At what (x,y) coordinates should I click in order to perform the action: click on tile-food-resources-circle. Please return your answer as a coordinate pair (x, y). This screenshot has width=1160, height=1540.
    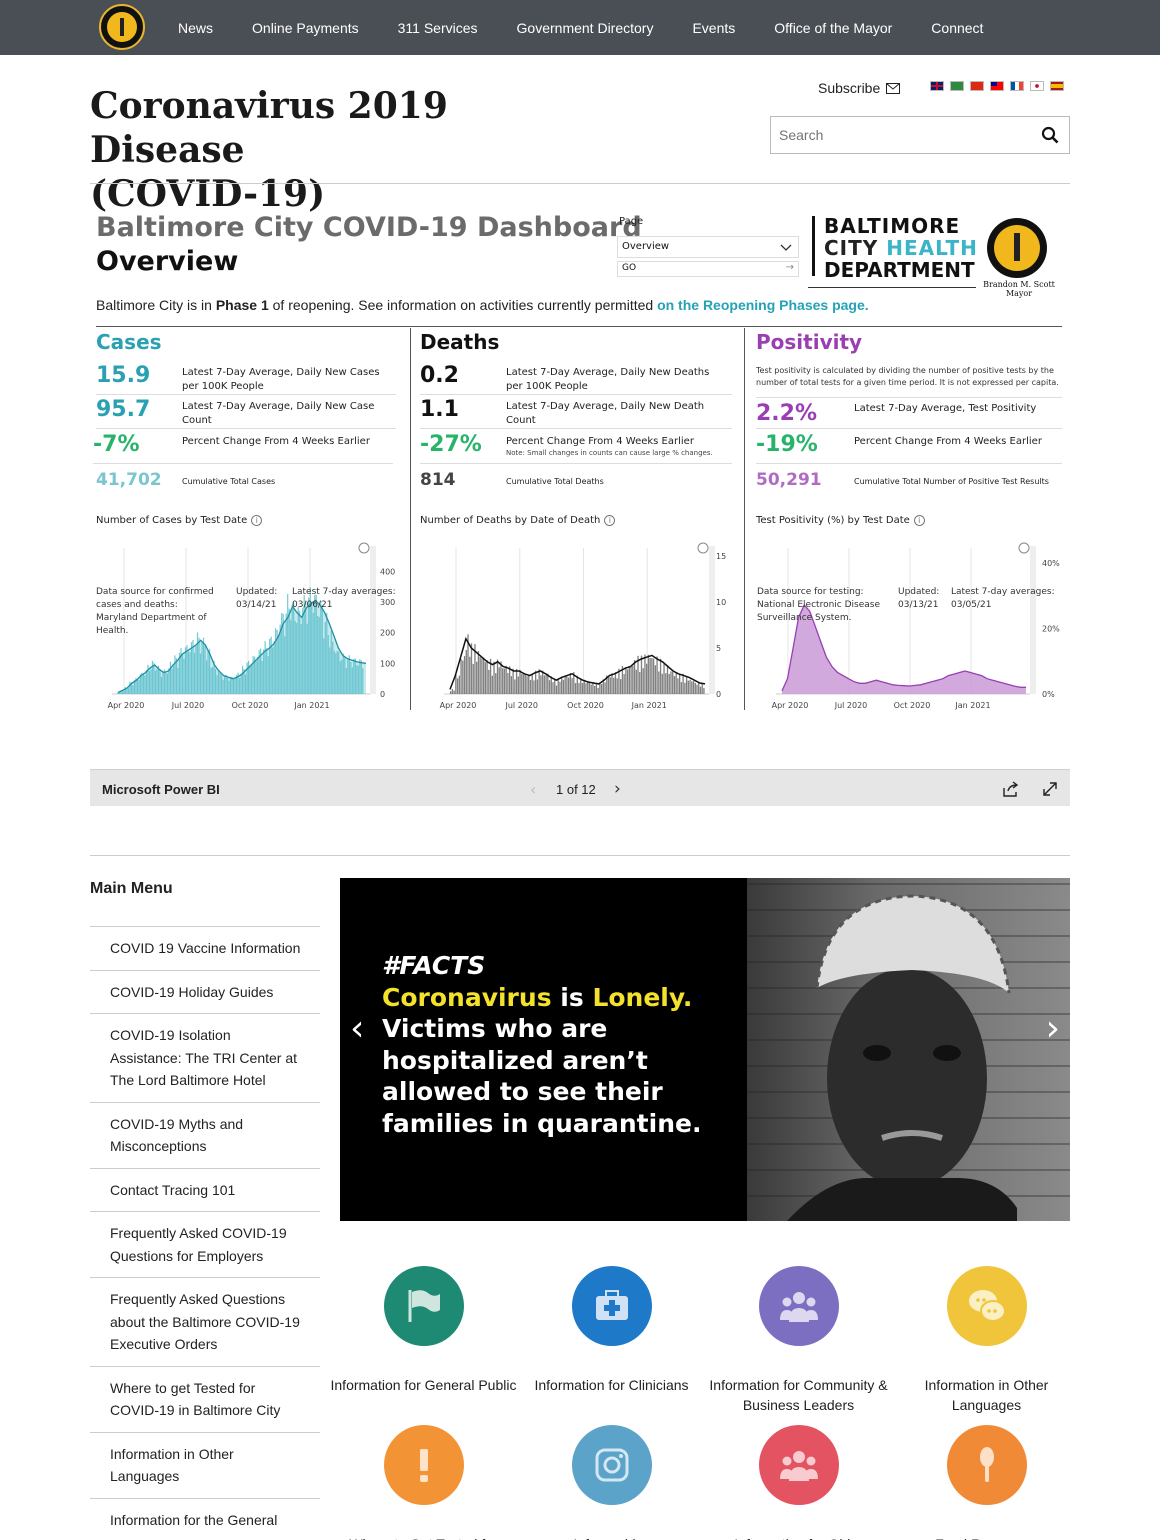
    Looking at the image, I should click on (986, 1465).